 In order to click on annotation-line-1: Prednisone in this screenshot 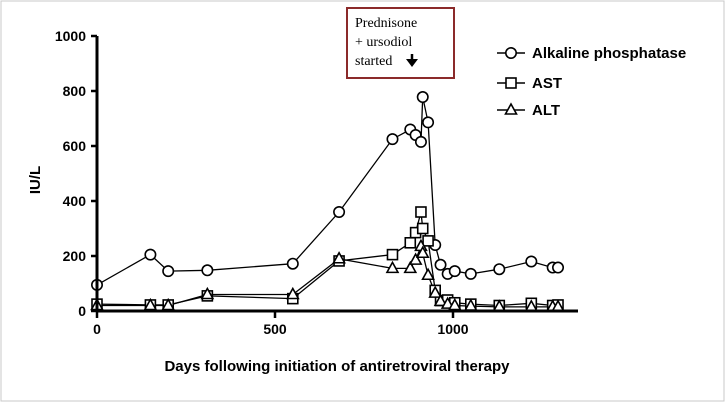, I will do `click(386, 23)`.